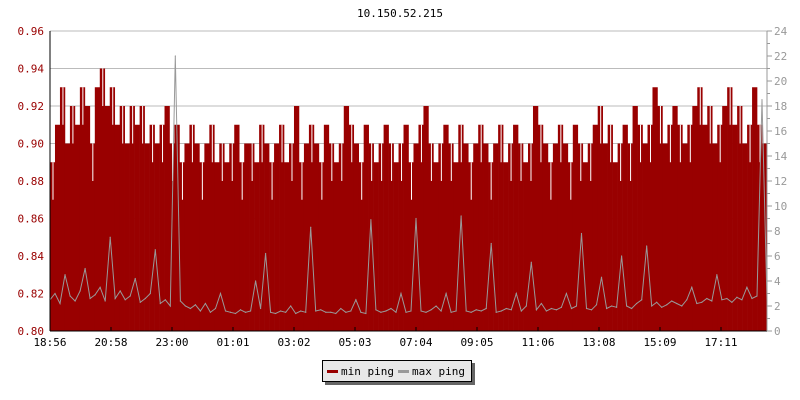 The width and height of the screenshot is (800, 400). What do you see at coordinates (367, 371) in the screenshot?
I see `legend-label: min ping` at bounding box center [367, 371].